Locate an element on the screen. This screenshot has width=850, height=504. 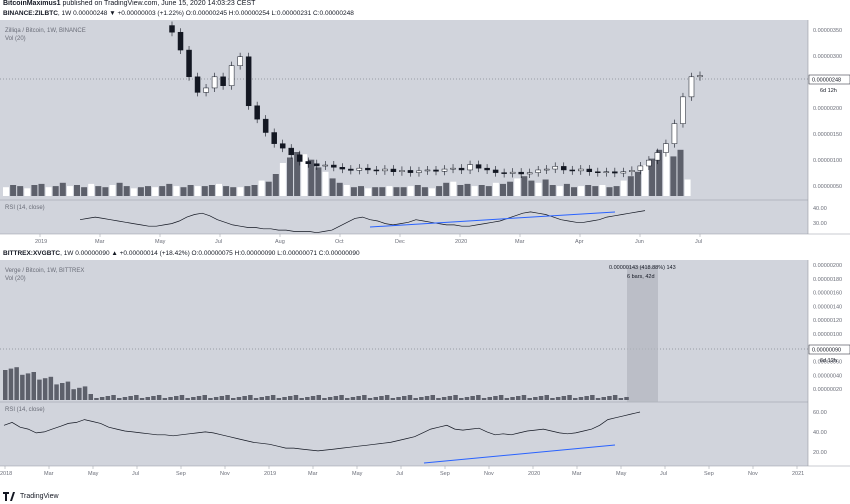
x-tick-label: Nov is located at coordinates (225, 474).